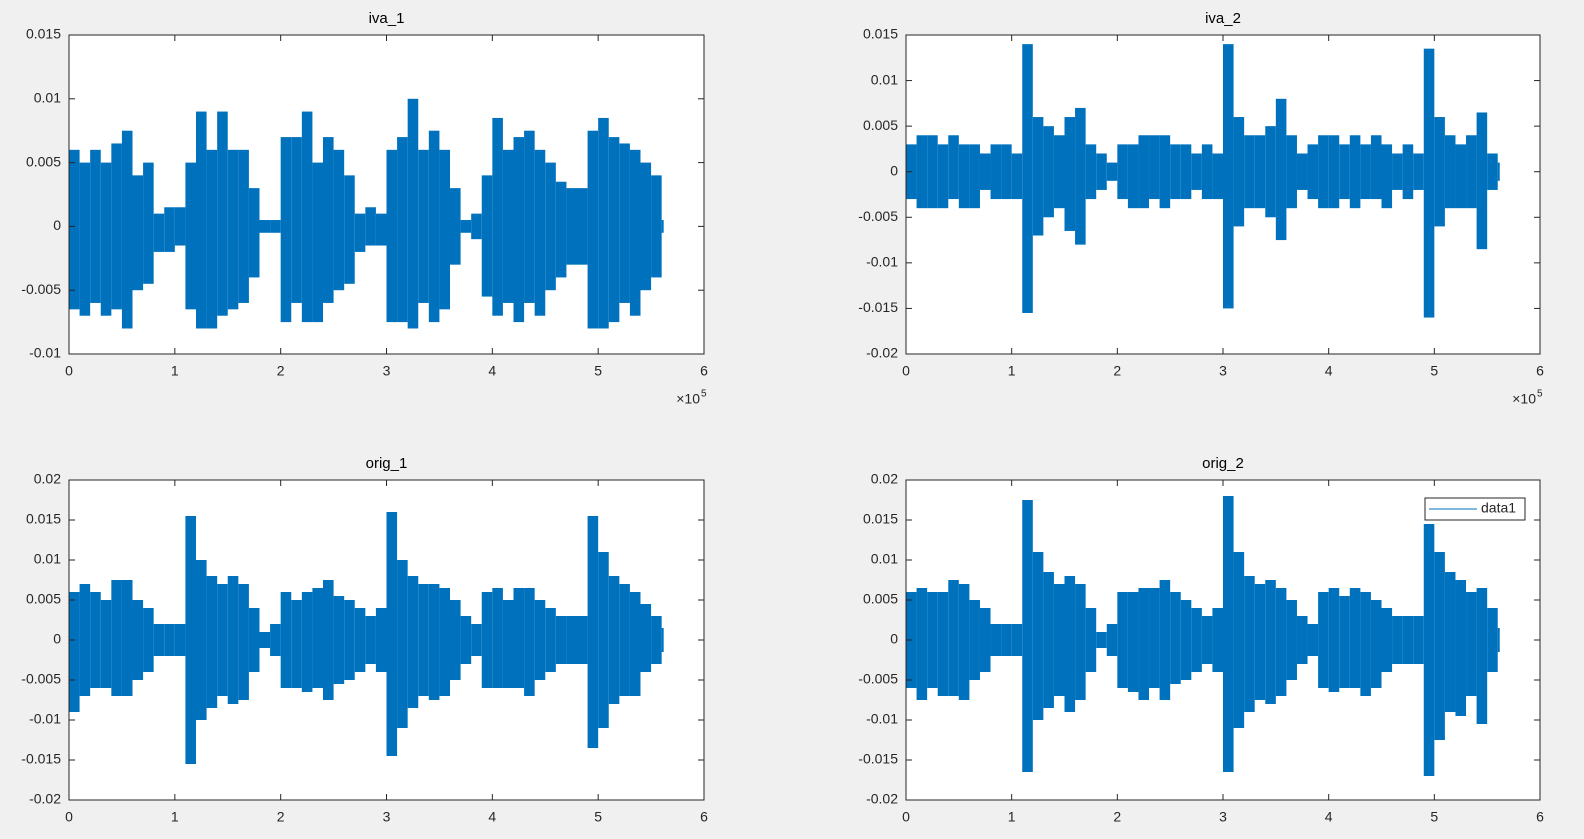 The width and height of the screenshot is (1584, 839). I want to click on chart-title: iva_2, so click(1223, 18).